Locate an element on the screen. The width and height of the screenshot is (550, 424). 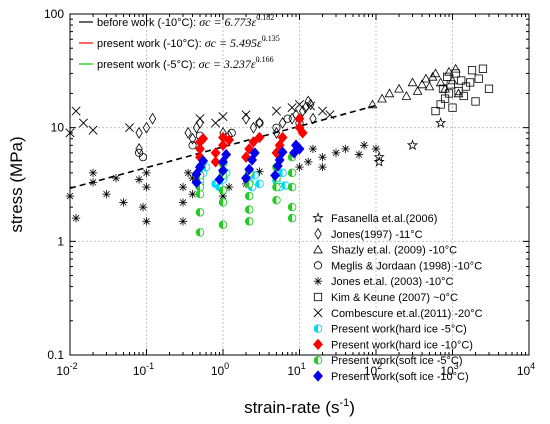
point-circle-half-cyan is located at coordinates (282, 173).